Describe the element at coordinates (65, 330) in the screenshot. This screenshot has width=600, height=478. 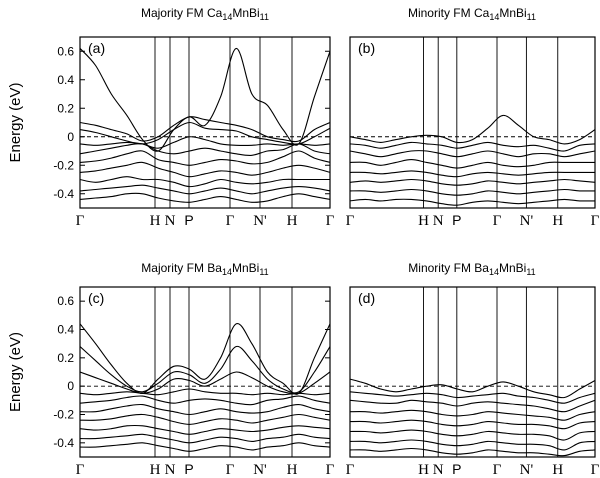
I see `y-tick-label: 0.4` at that location.